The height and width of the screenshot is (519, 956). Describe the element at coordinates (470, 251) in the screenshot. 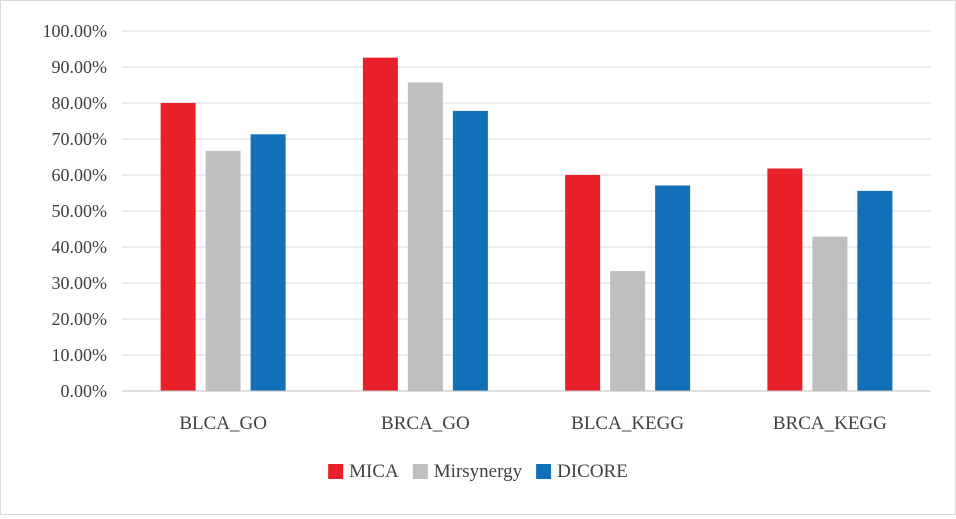

I see `bar-dicore-brca-go` at that location.